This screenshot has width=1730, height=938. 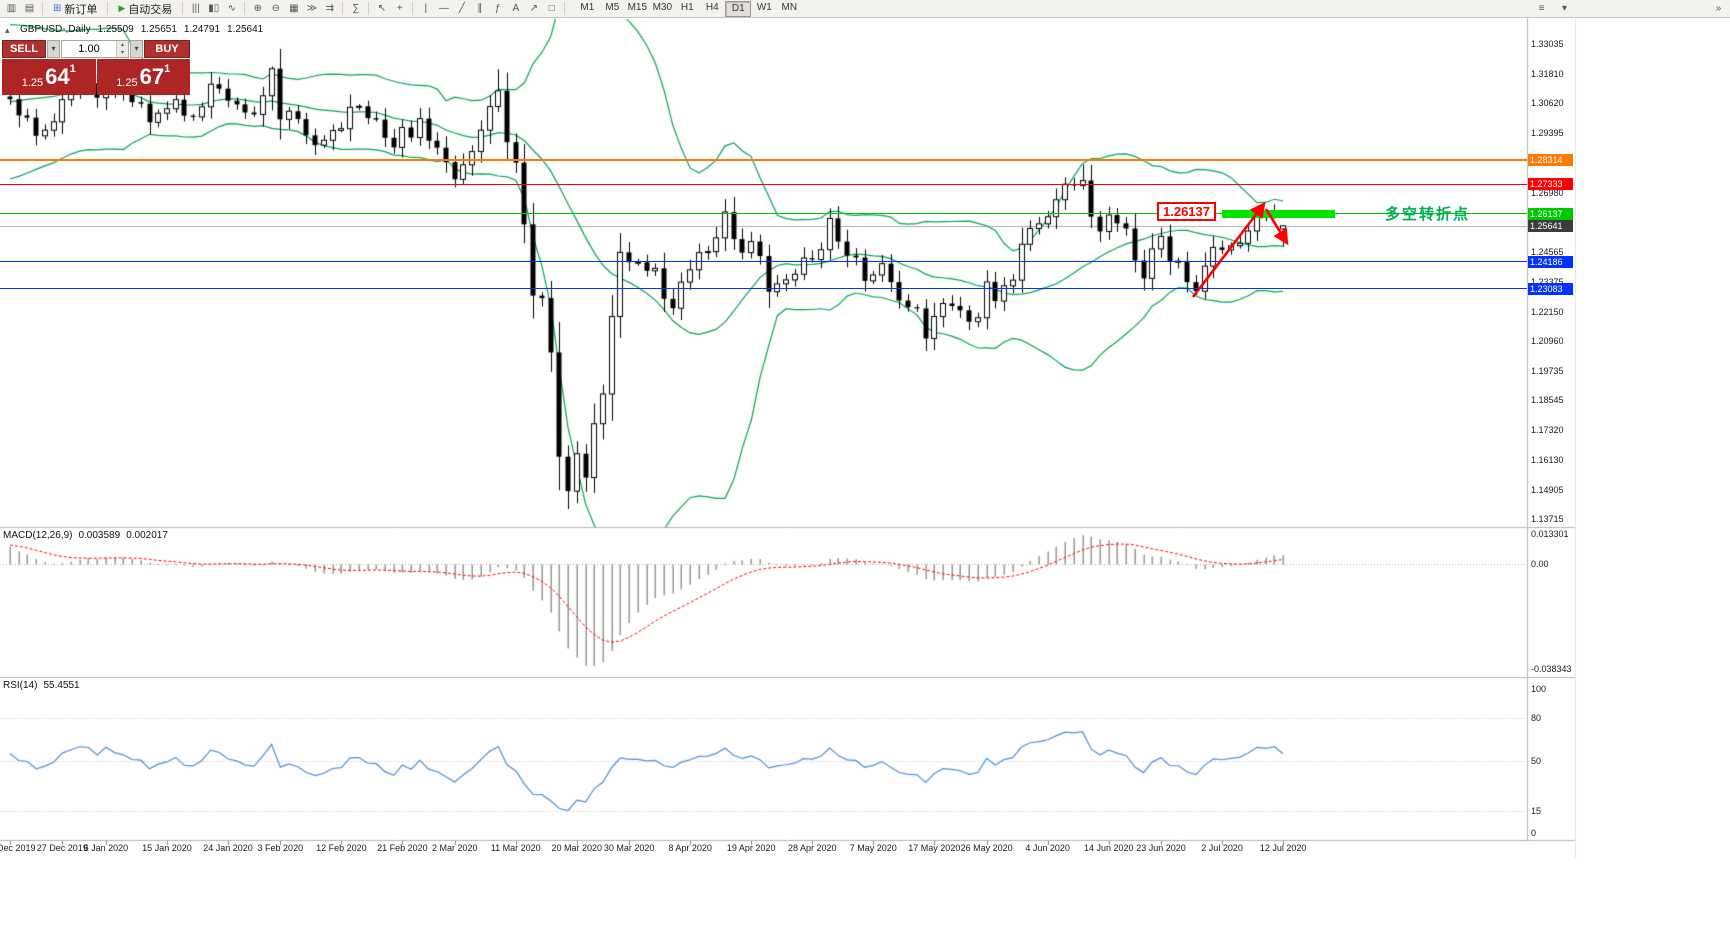 What do you see at coordinates (443, 8) in the screenshot?
I see `horizontal-line-icon: —` at bounding box center [443, 8].